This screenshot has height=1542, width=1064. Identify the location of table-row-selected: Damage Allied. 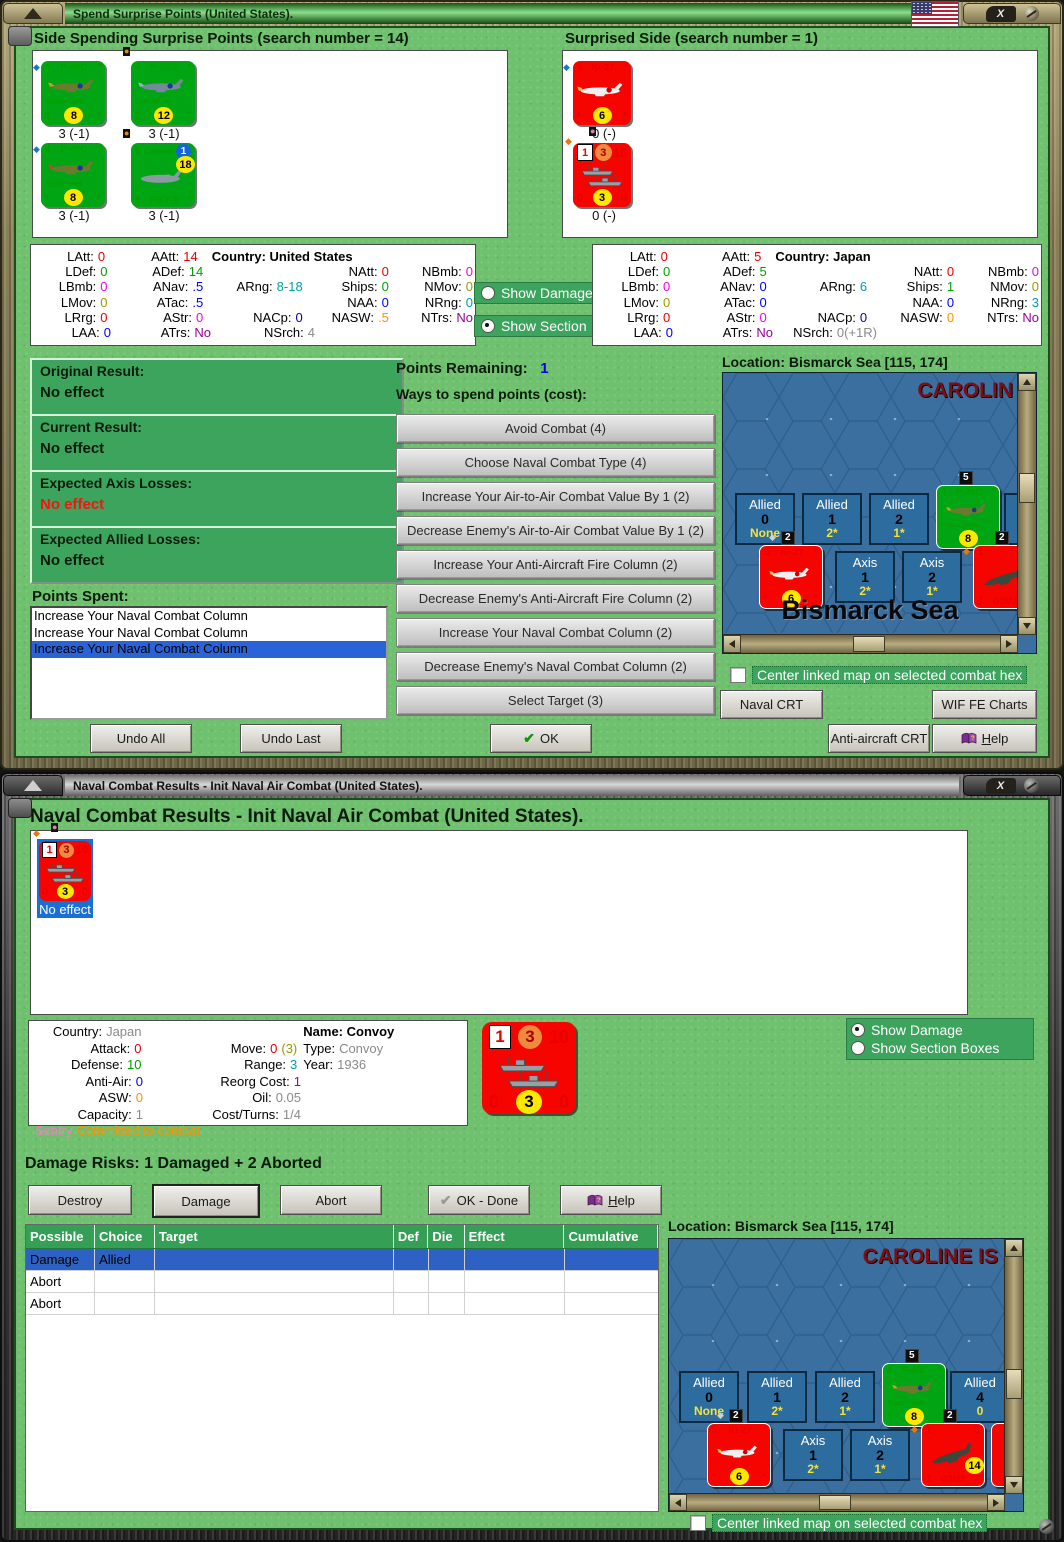
(342, 1260).